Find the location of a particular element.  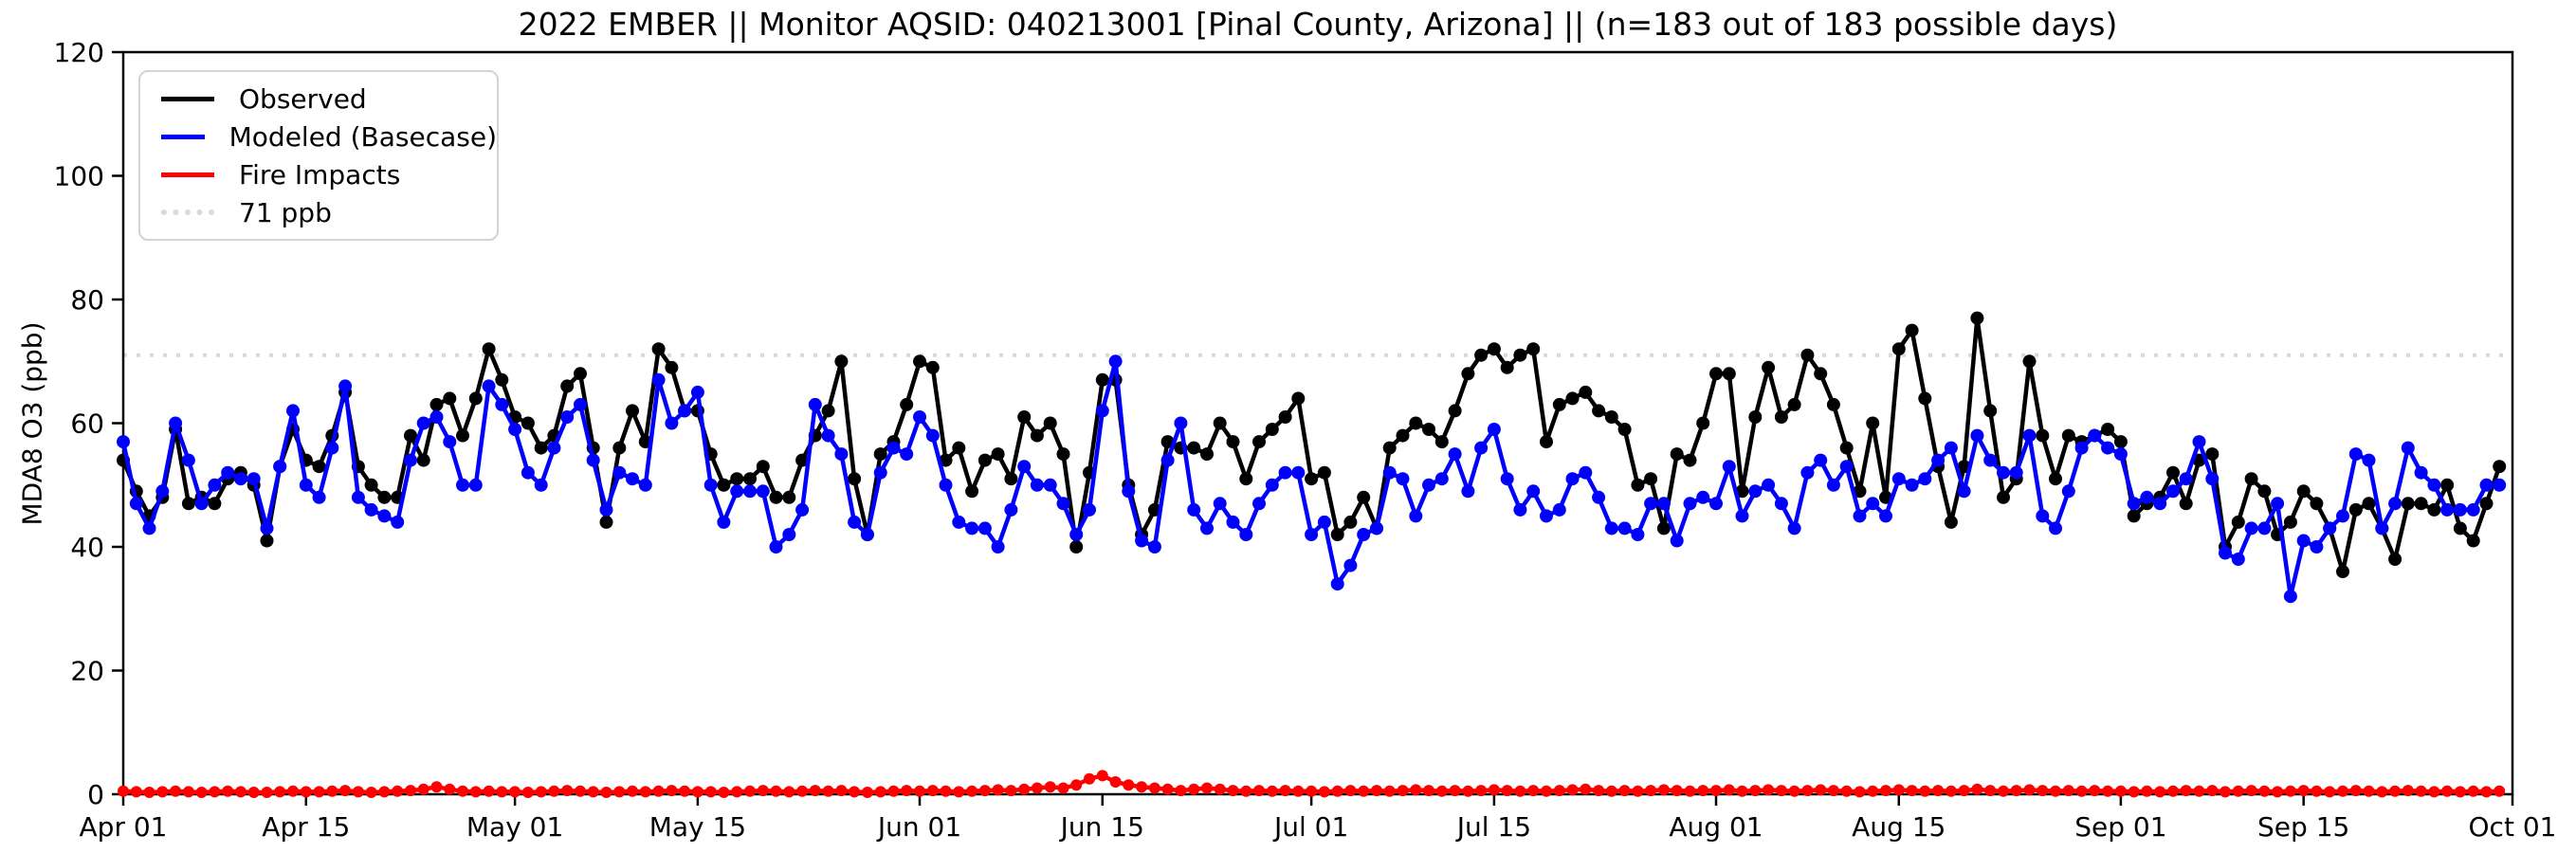

legend-label-fire-impacts: Fire Impacts is located at coordinates (320, 174).